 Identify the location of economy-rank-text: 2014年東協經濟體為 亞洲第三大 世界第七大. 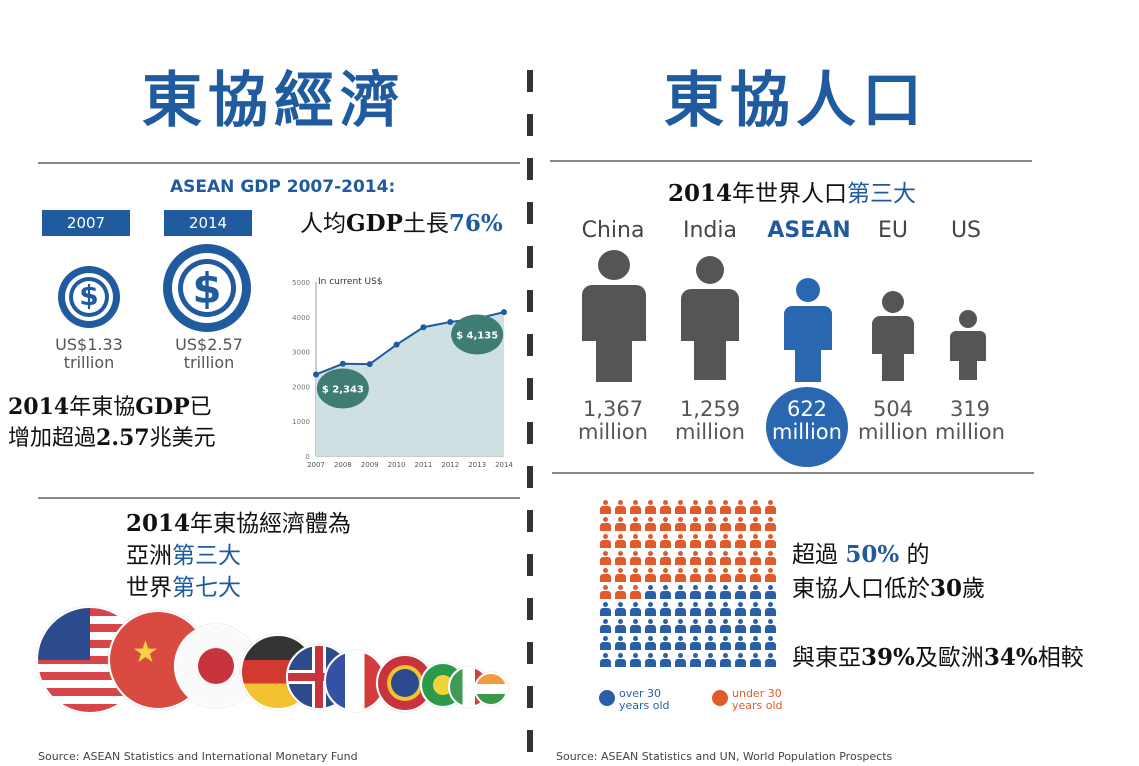
(239, 555).